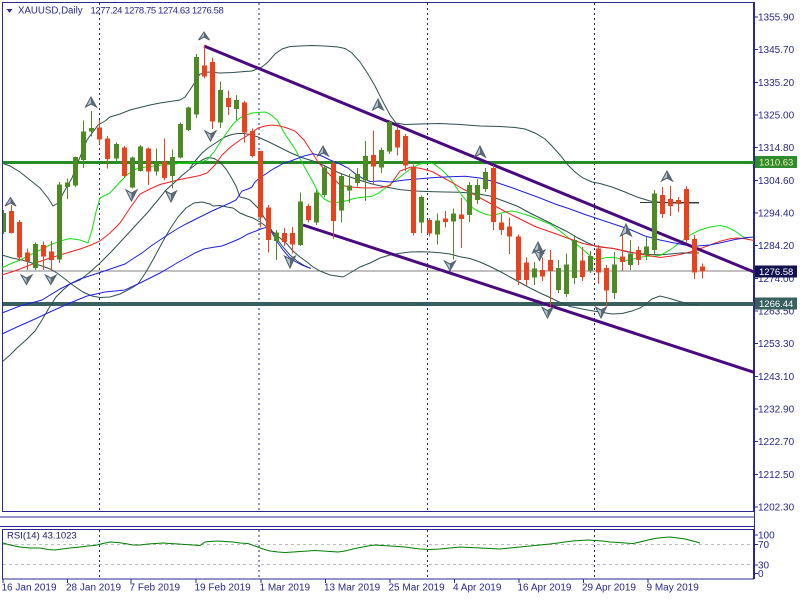  What do you see at coordinates (352, 588) in the screenshot?
I see `svg-text: 13 Mar 2019` at bounding box center [352, 588].